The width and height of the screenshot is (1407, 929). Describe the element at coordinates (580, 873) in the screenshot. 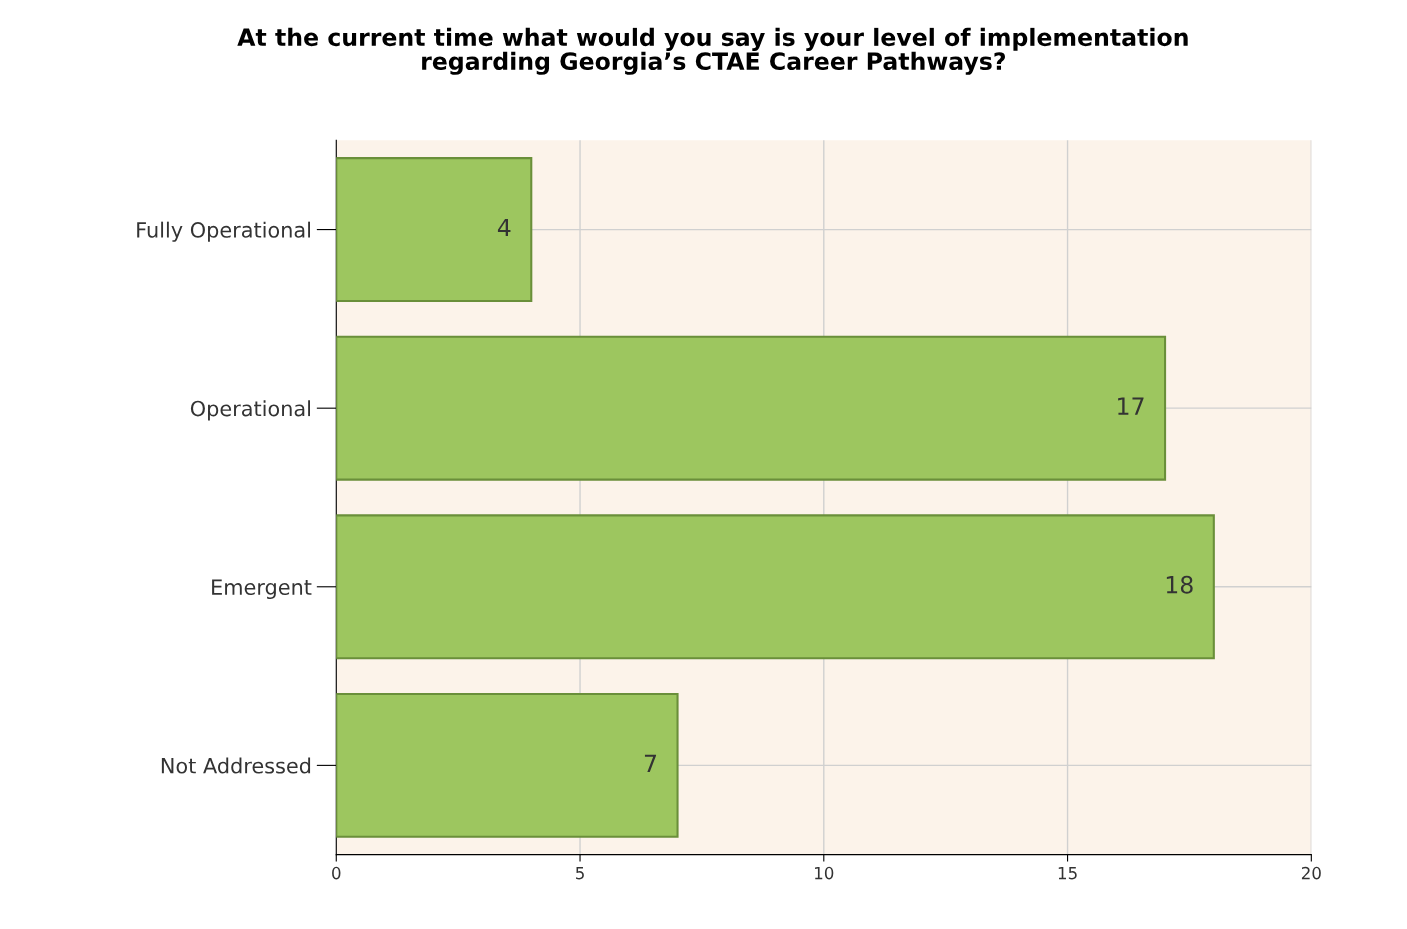

I see `x-tick-label: 5` at that location.